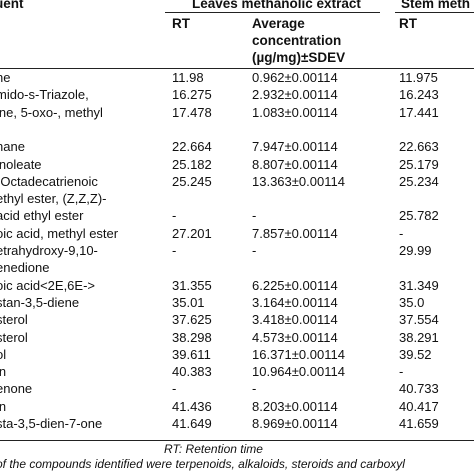 Image resolution: width=474 pixels, height=474 pixels. Describe the element at coordinates (192, 285) in the screenshot. I see `leaves-rt-cell: 31.355` at that location.